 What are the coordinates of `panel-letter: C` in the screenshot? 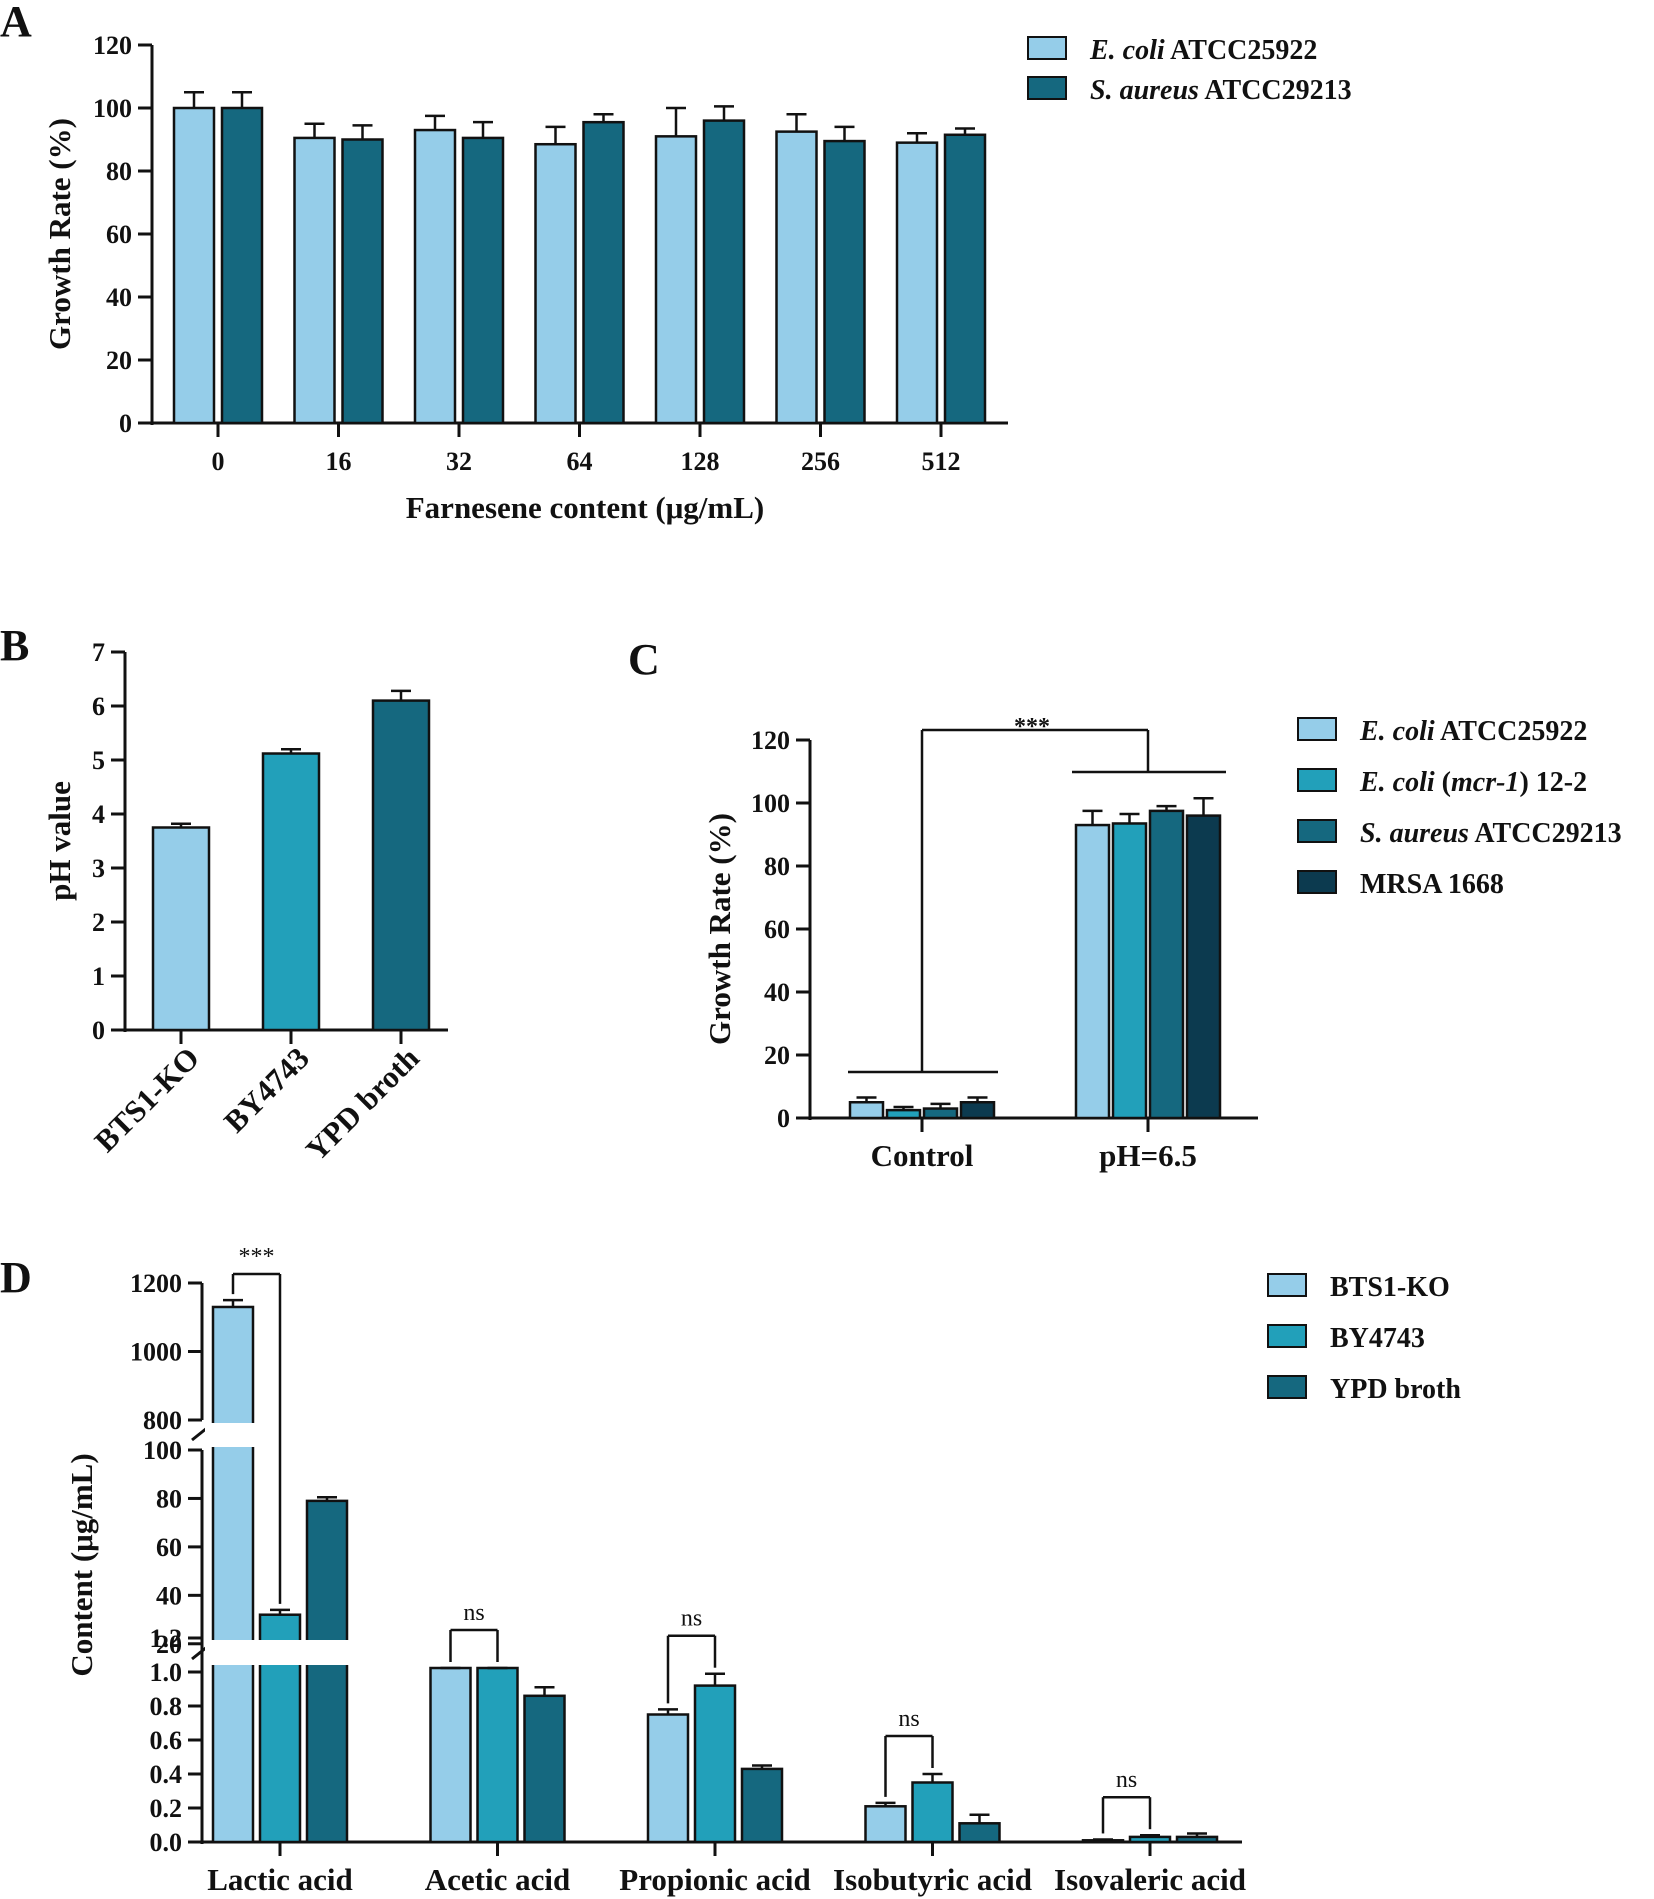 It's located at (644, 659).